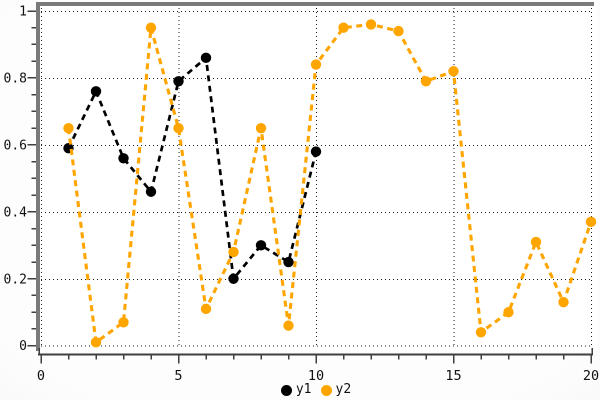 This screenshot has width=600, height=400. What do you see at coordinates (16, 212) in the screenshot?
I see `y-tick-label: 0.4` at bounding box center [16, 212].